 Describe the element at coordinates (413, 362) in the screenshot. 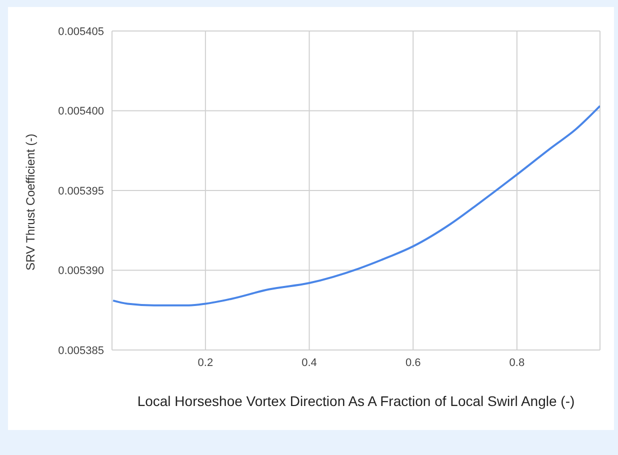

I see `x-tick-label: 0.6` at that location.